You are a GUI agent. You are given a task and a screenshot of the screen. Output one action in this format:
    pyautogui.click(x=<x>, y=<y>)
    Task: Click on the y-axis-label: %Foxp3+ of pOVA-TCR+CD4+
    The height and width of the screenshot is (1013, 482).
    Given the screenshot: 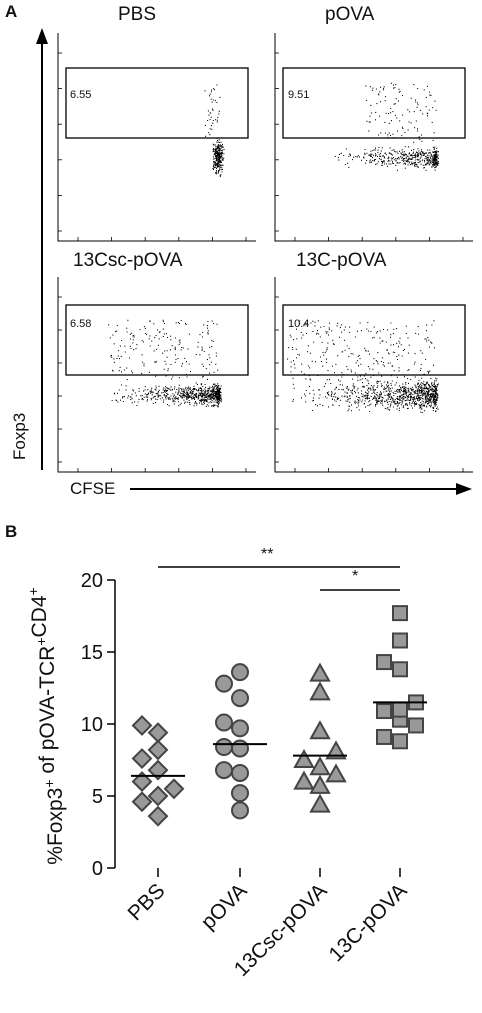 What is the action you would take?
    pyautogui.click(x=46, y=725)
    